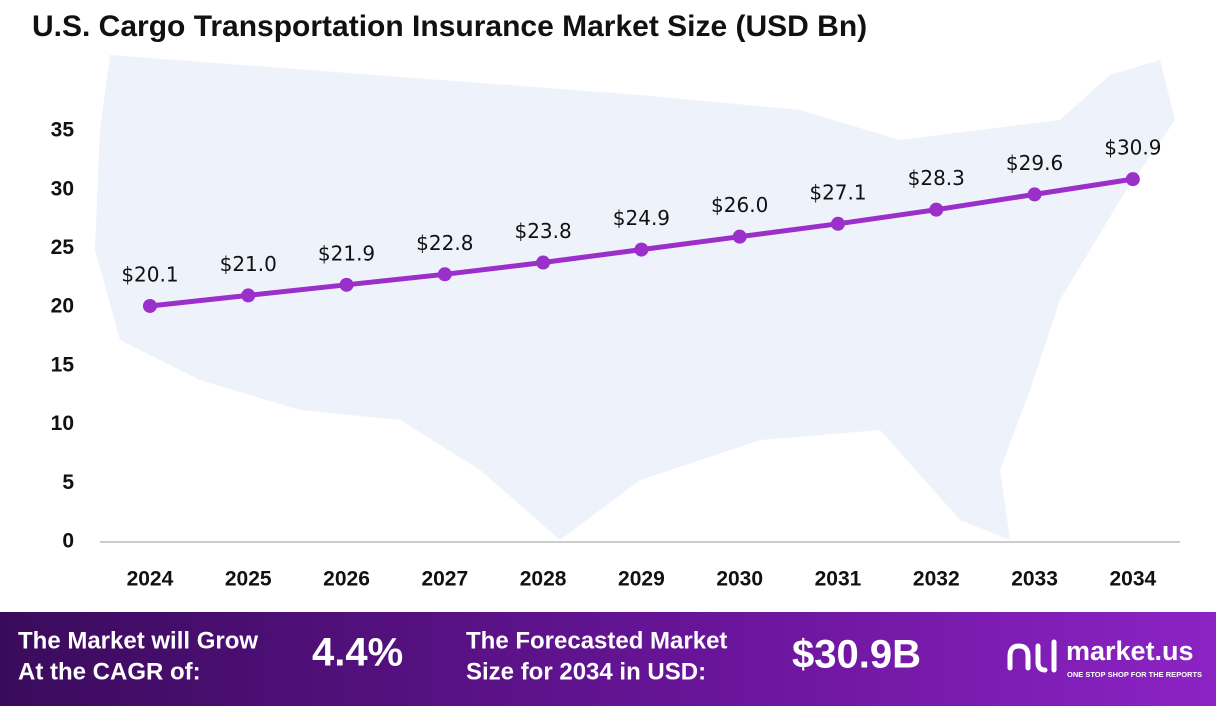 The width and height of the screenshot is (1216, 706). What do you see at coordinates (1130, 651) in the screenshot?
I see `brand: market.us` at bounding box center [1130, 651].